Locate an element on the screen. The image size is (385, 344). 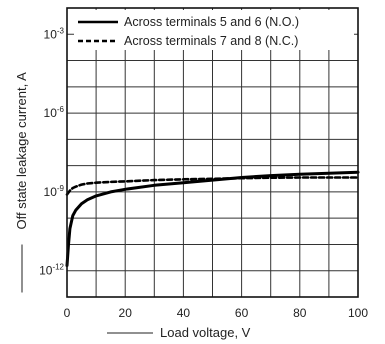
x-tick-label: 40 is located at coordinates (184, 313).